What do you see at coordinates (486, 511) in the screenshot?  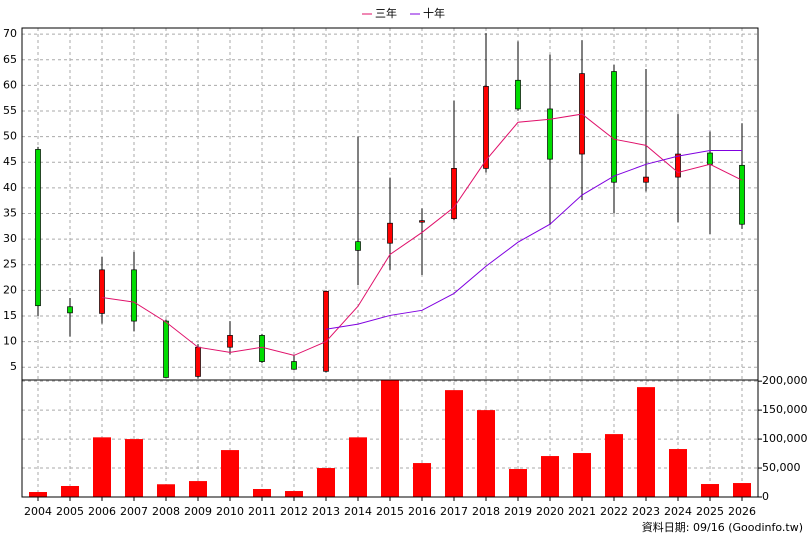 I see `x-tick-label: 2018` at bounding box center [486, 511].